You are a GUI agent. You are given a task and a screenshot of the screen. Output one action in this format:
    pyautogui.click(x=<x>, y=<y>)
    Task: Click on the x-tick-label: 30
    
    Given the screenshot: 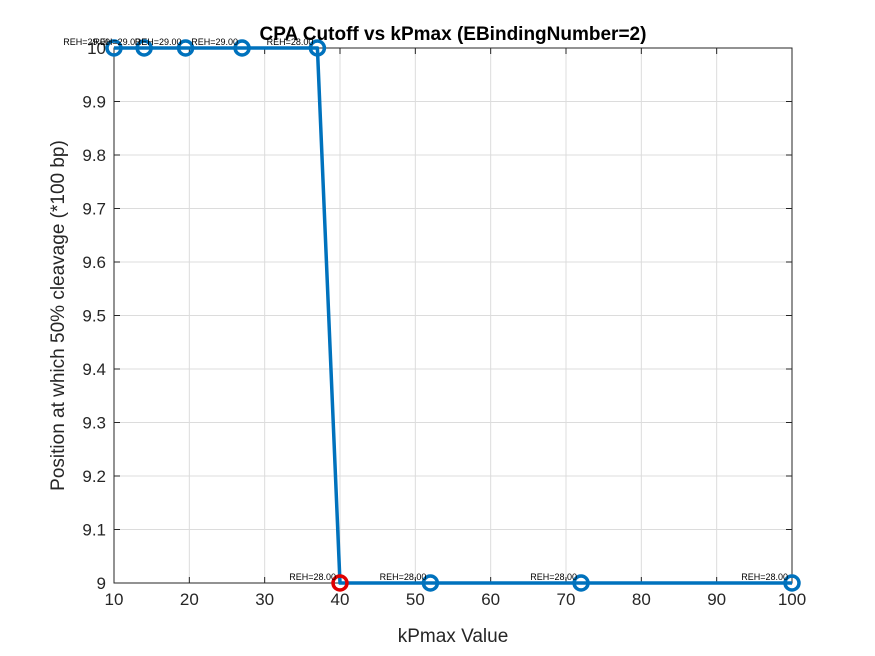 What is the action you would take?
    pyautogui.click(x=264, y=599)
    